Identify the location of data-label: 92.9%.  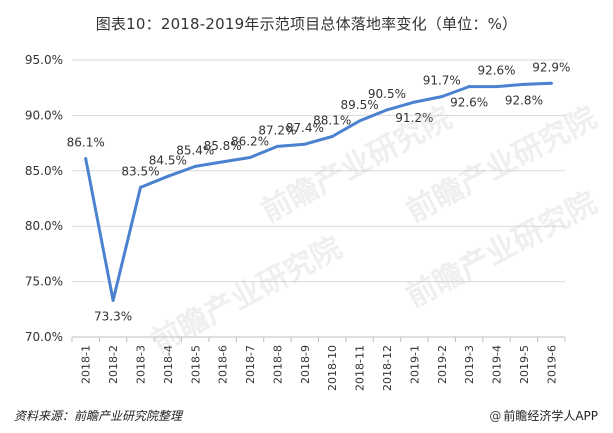
(551, 67).